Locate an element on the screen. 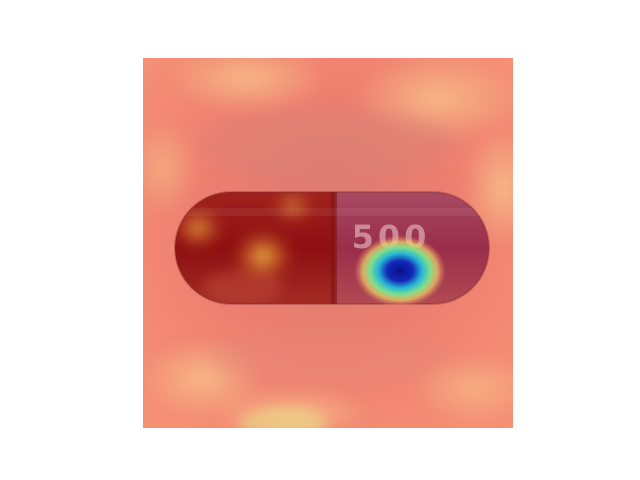  heatmap-capsule-hotspots is located at coordinates (245, 248).